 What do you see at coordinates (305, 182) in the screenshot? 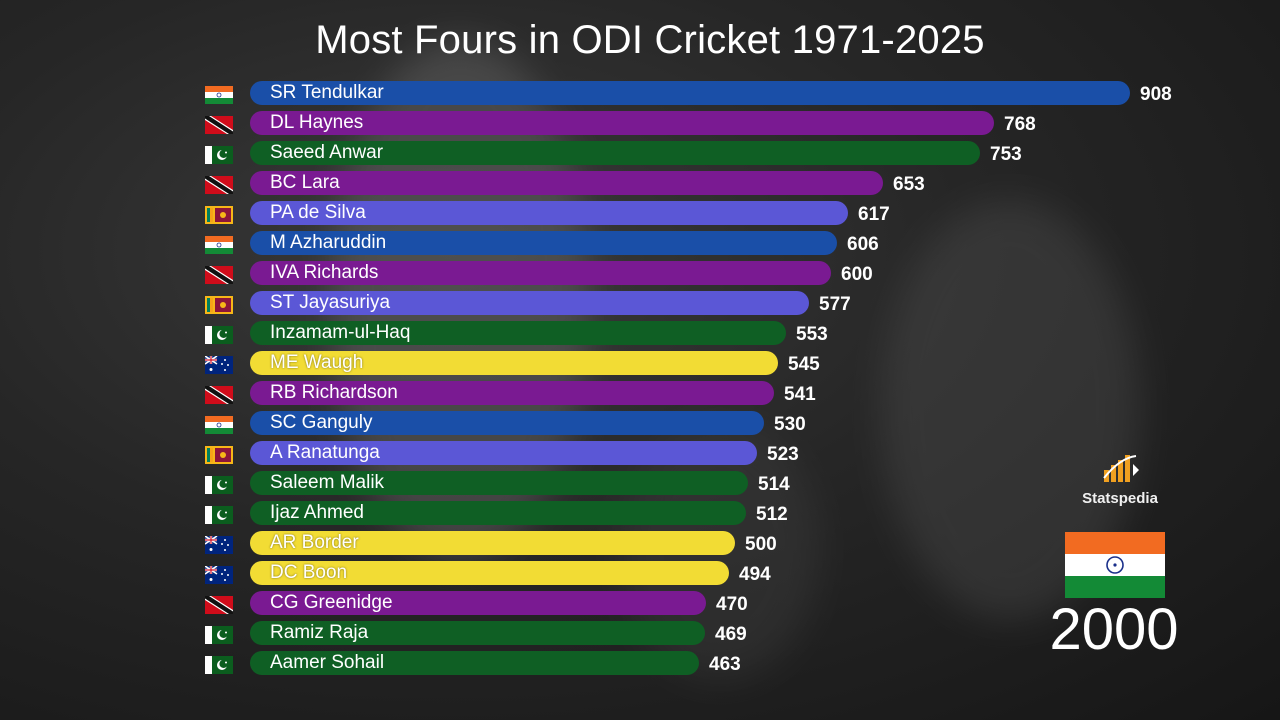
I see `bar-label: BC Lara` at bounding box center [305, 182].